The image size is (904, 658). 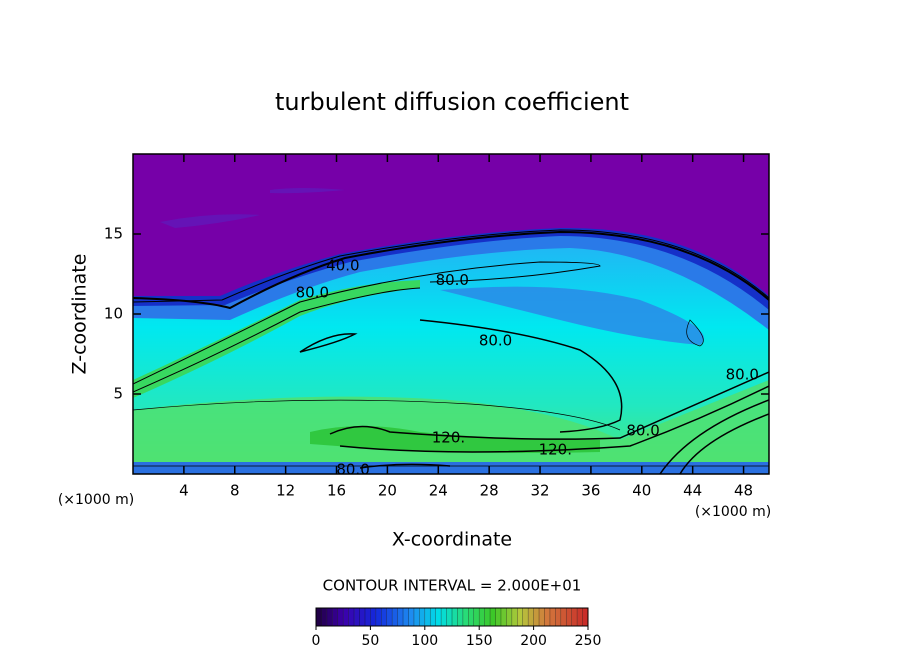 What do you see at coordinates (316, 641) in the screenshot?
I see `colorbar-tick-label: 0` at bounding box center [316, 641].